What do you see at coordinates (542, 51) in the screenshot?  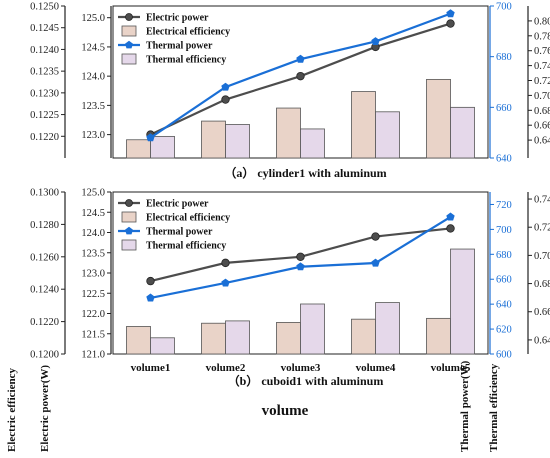 I see `axis-thermal-efficiency-tick-label: 0.76` at bounding box center [542, 51].